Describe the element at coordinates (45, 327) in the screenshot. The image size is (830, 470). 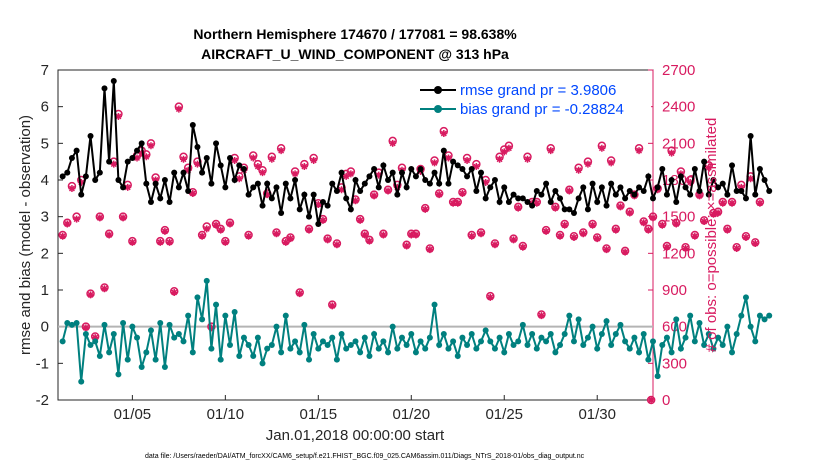
I see `y-tick-label: 0` at that location.